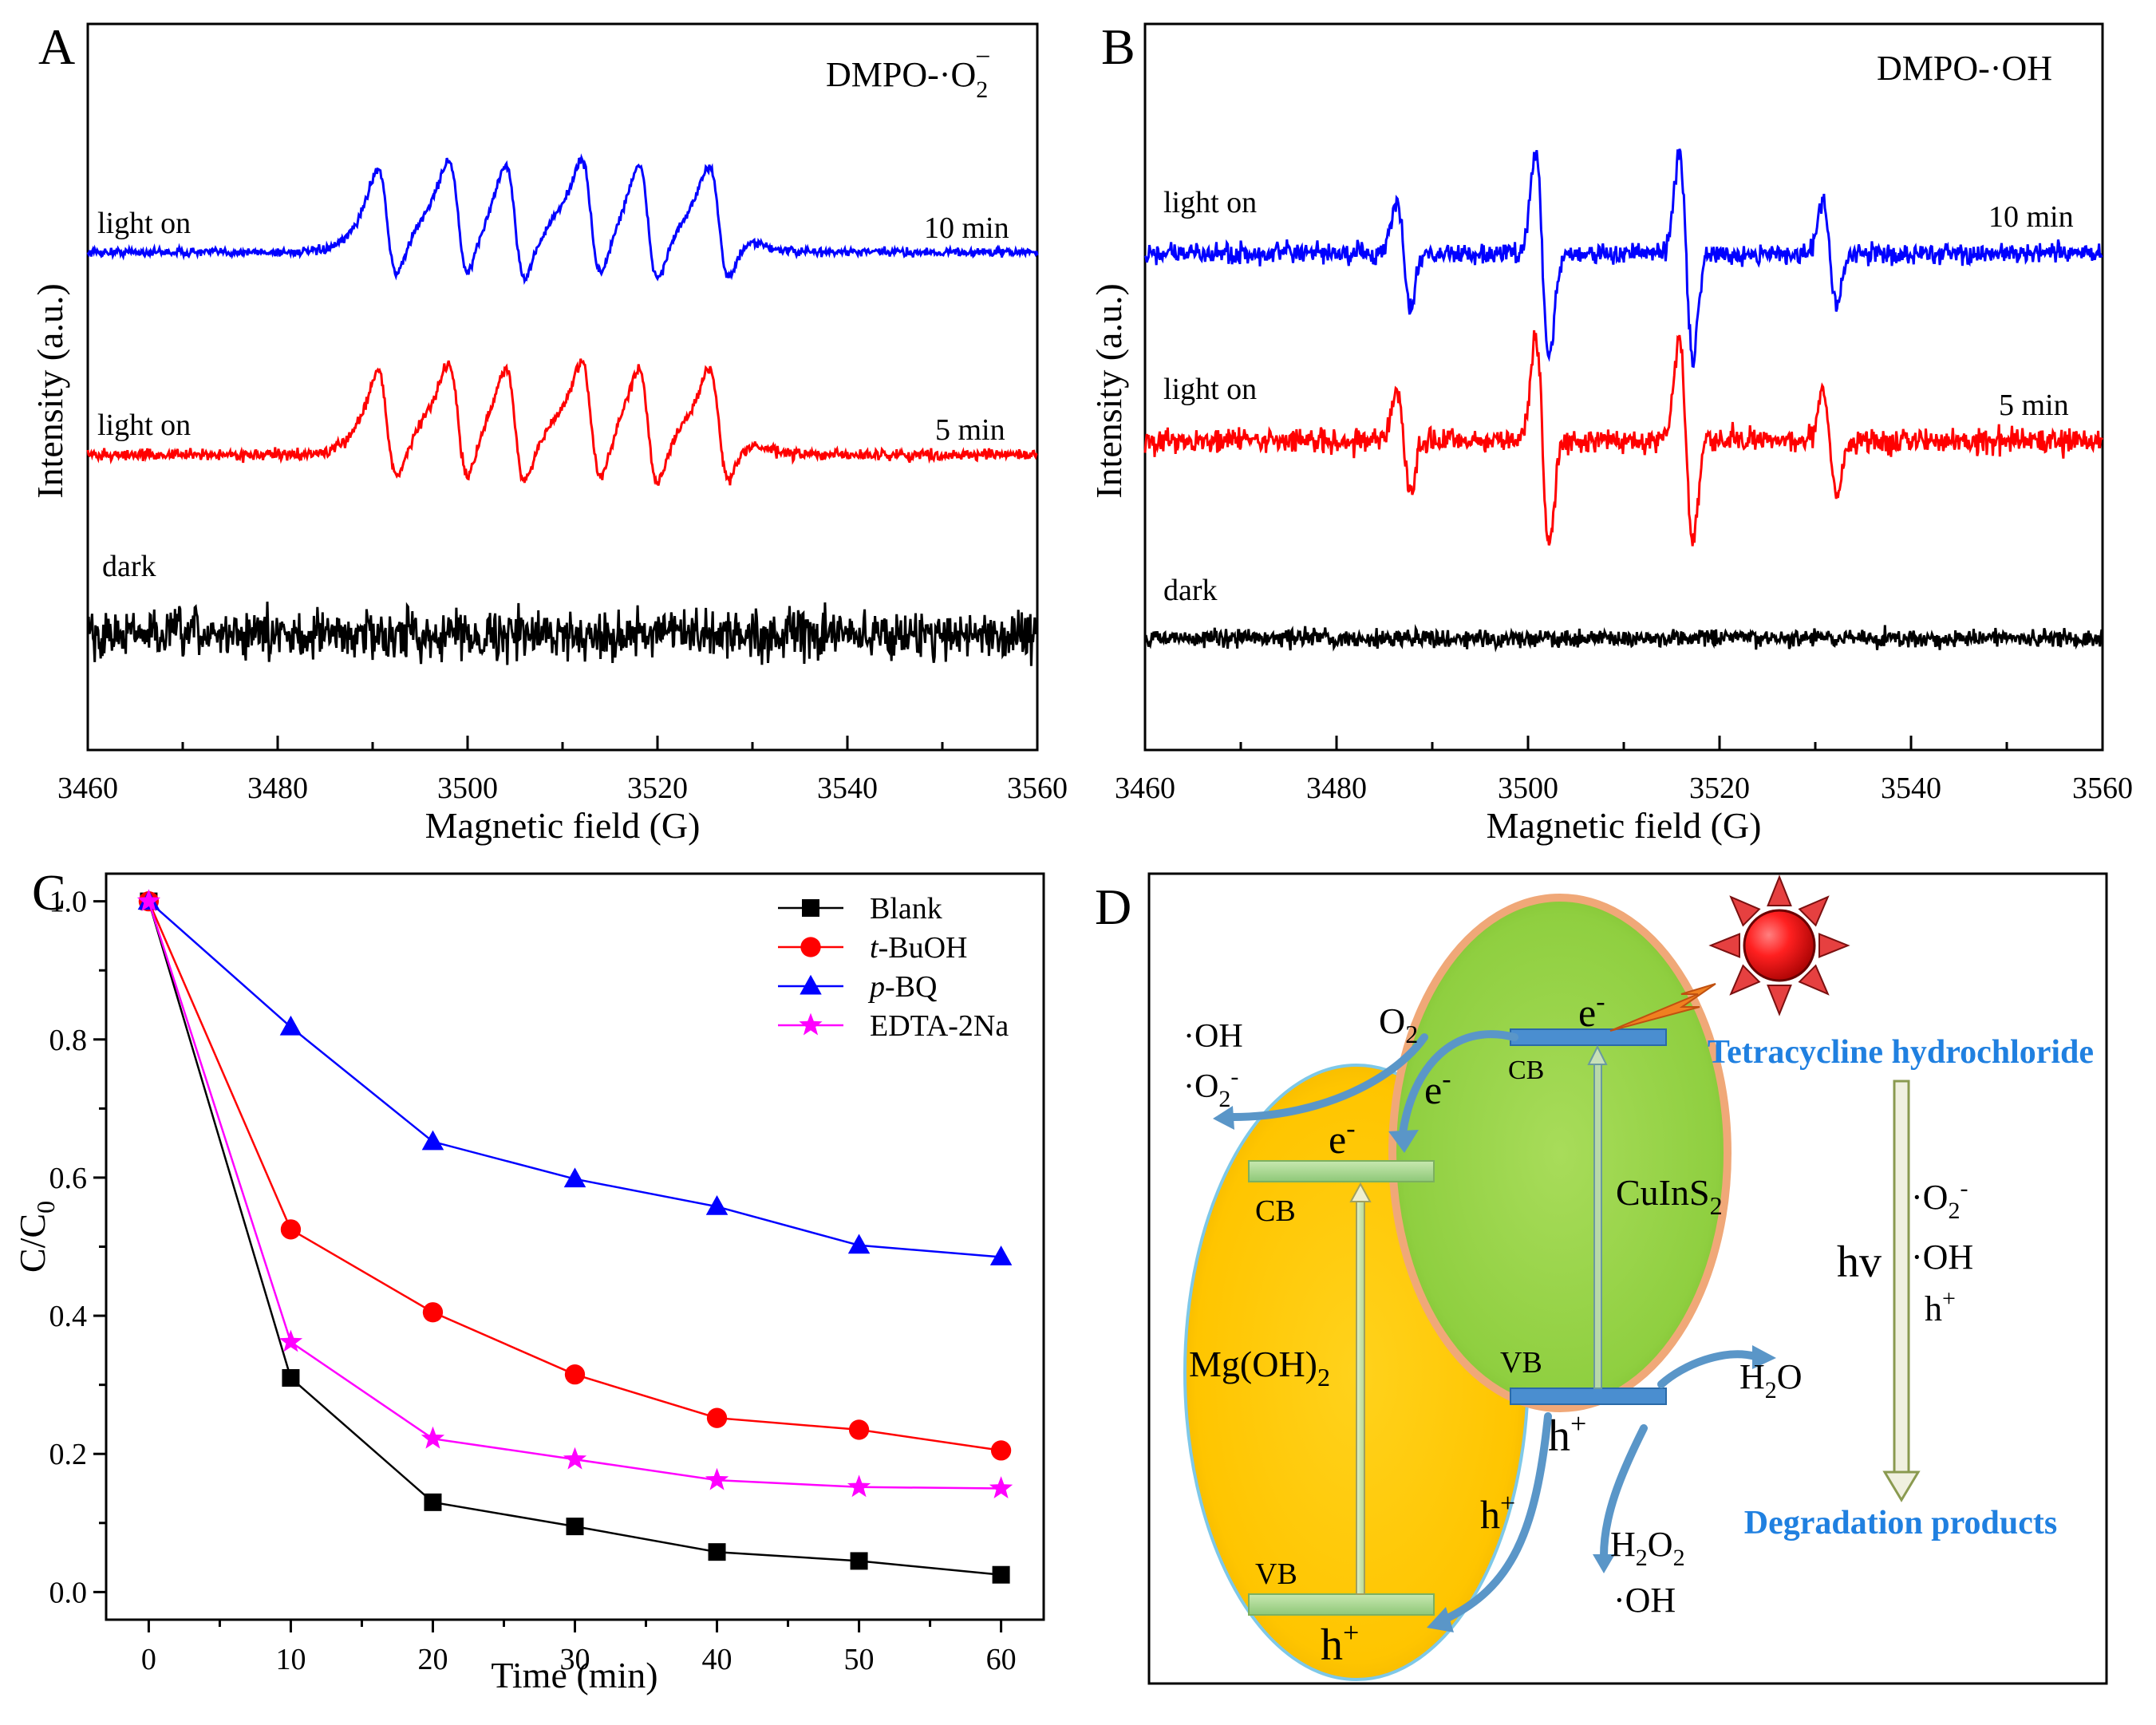  What do you see at coordinates (1588, 1397) in the screenshot?
I see `cuins2-vb-band` at bounding box center [1588, 1397].